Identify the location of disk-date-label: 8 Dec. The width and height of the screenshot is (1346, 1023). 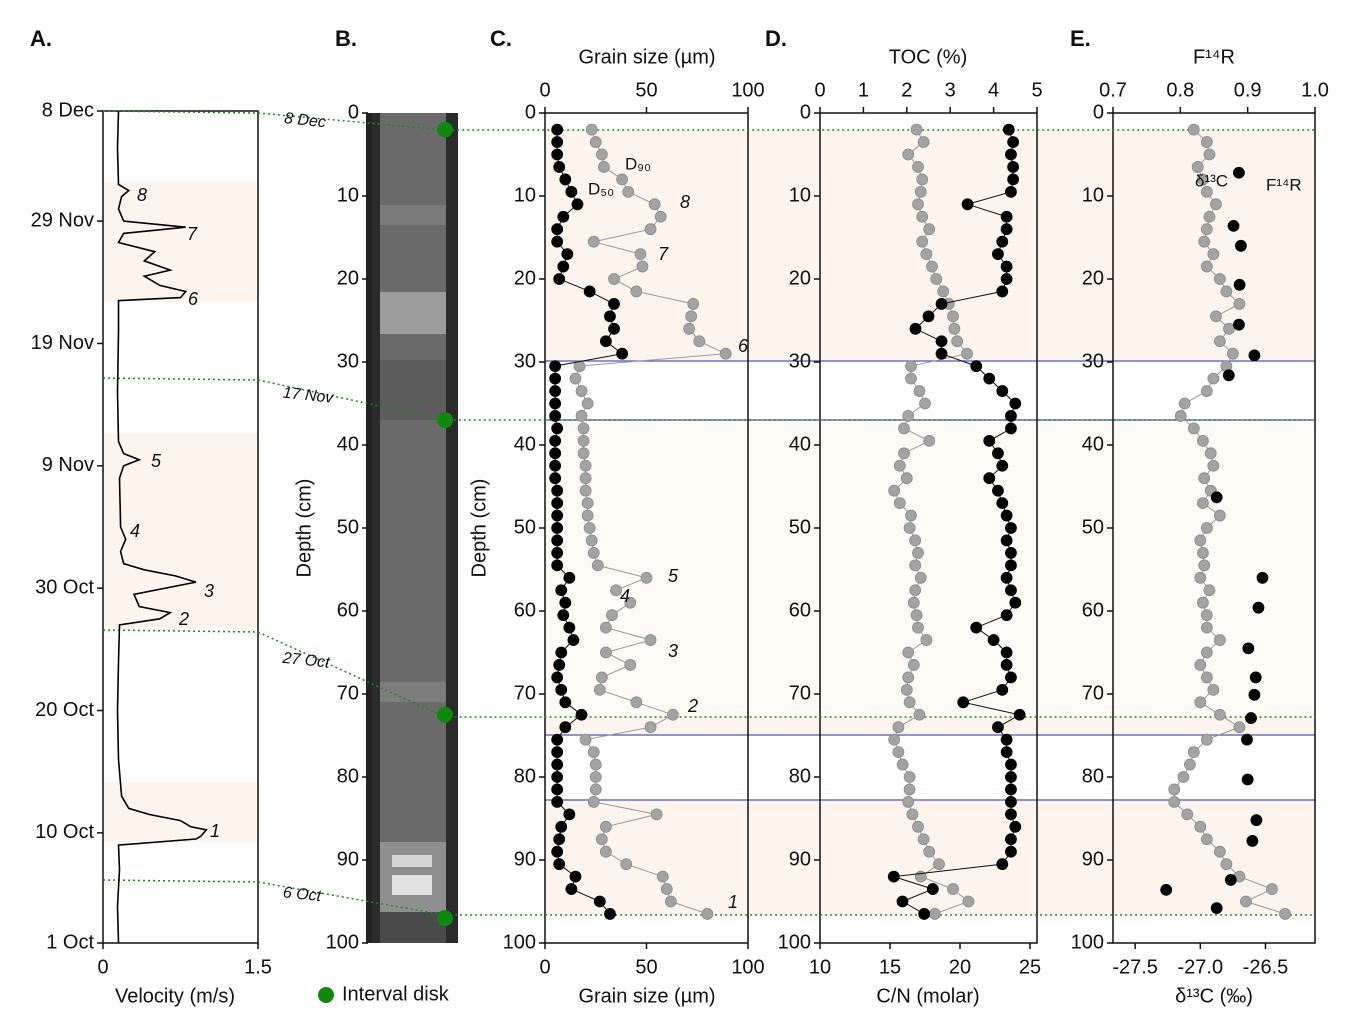
(304, 120).